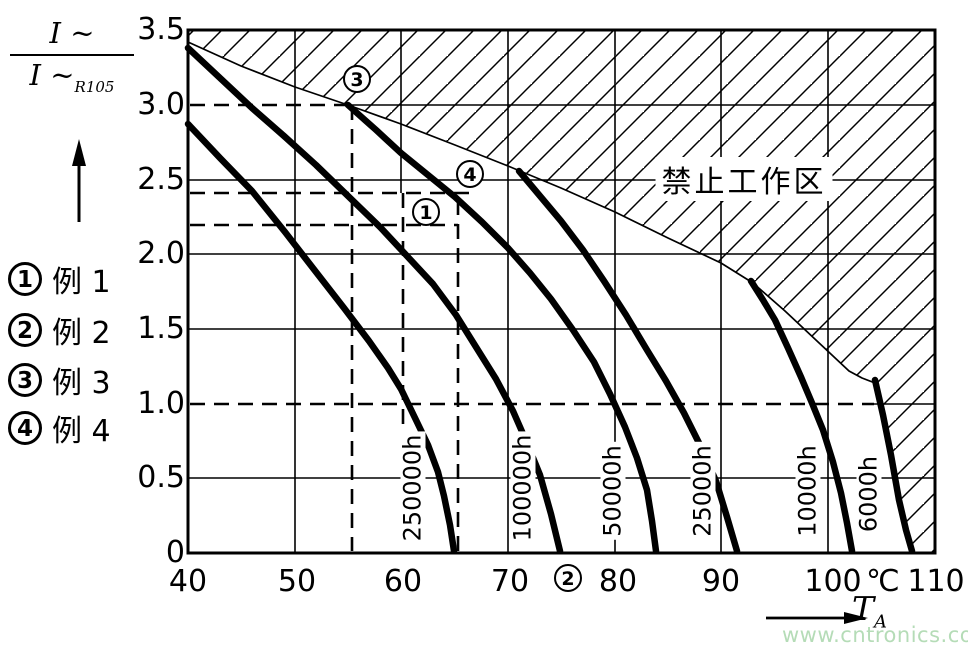 This screenshot has width=968, height=649. Describe the element at coordinates (161, 328) in the screenshot. I see `y-tick-1-5: 1.5` at that location.